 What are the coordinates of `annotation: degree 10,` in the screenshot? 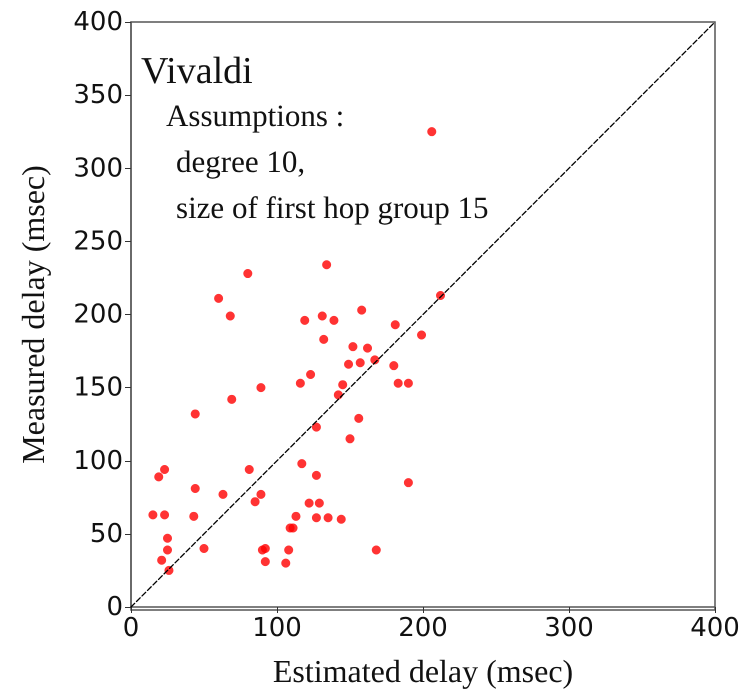 It's located at (241, 161).